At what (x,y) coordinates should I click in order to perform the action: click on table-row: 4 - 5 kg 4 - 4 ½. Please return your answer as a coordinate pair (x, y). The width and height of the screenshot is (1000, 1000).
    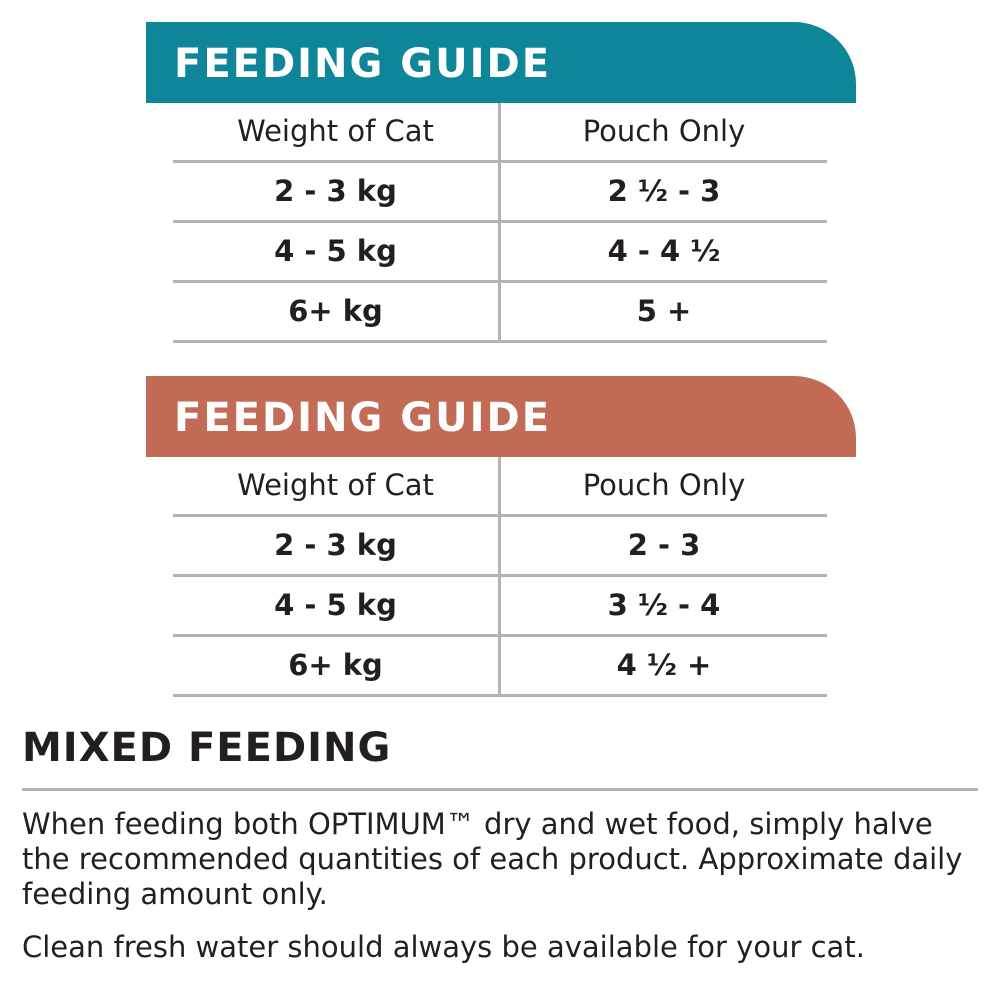
    Looking at the image, I should click on (500, 253).